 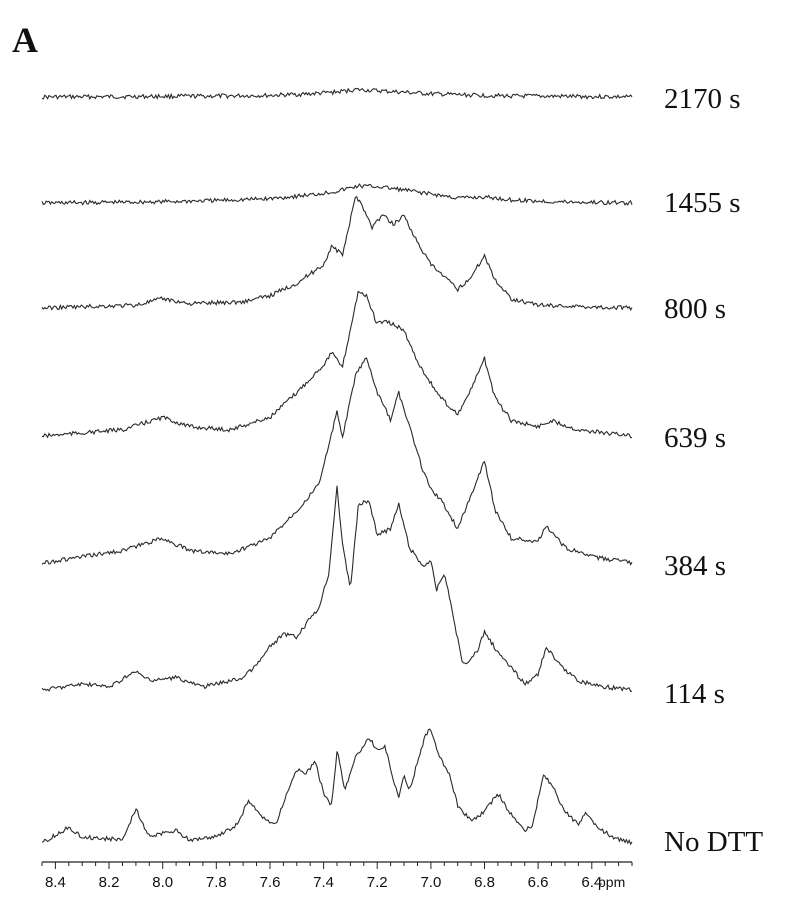 I want to click on x-tick-label: 7.4, so click(x=323, y=882).